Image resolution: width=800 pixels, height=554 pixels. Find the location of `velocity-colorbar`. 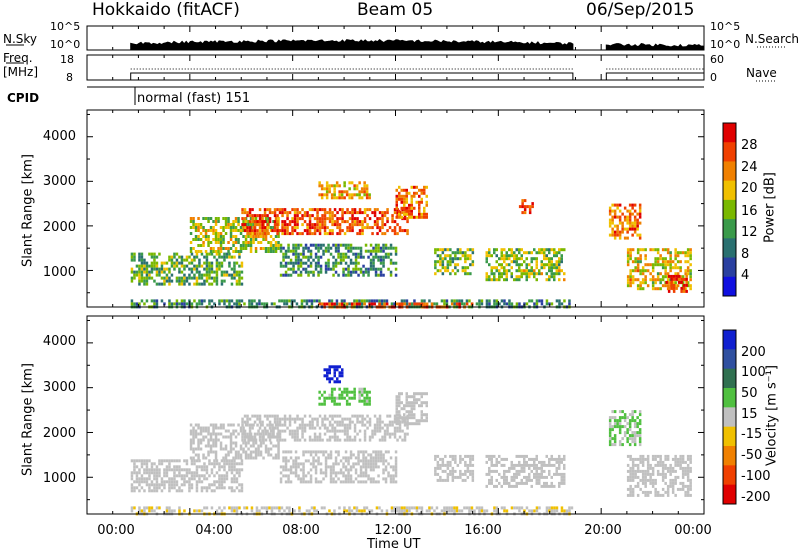

velocity-colorbar is located at coordinates (729, 417).